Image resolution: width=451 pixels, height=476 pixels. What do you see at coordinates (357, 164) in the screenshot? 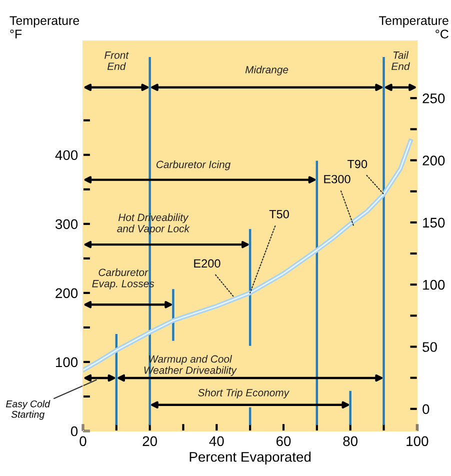
I see `annotation: T90` at bounding box center [357, 164].